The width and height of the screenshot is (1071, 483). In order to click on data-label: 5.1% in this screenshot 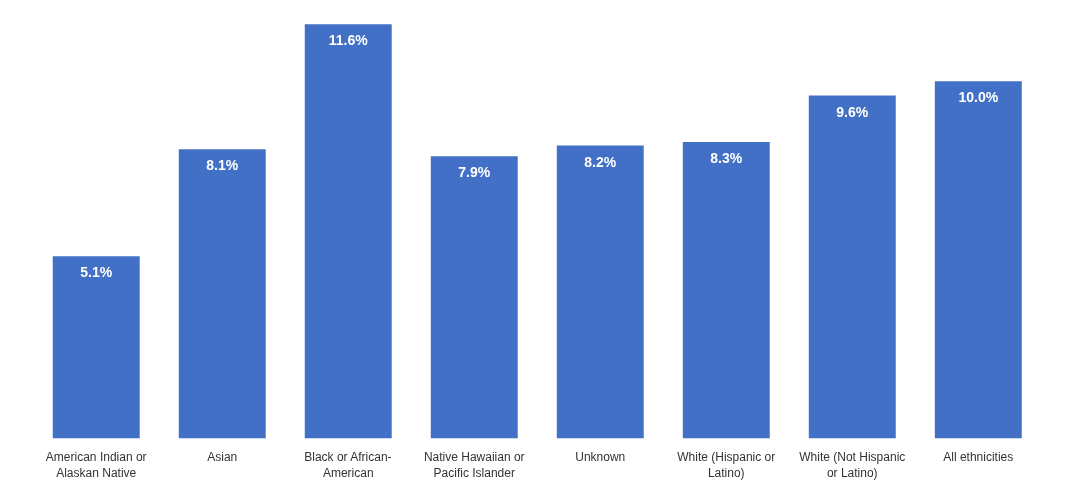, I will do `click(96, 272)`.